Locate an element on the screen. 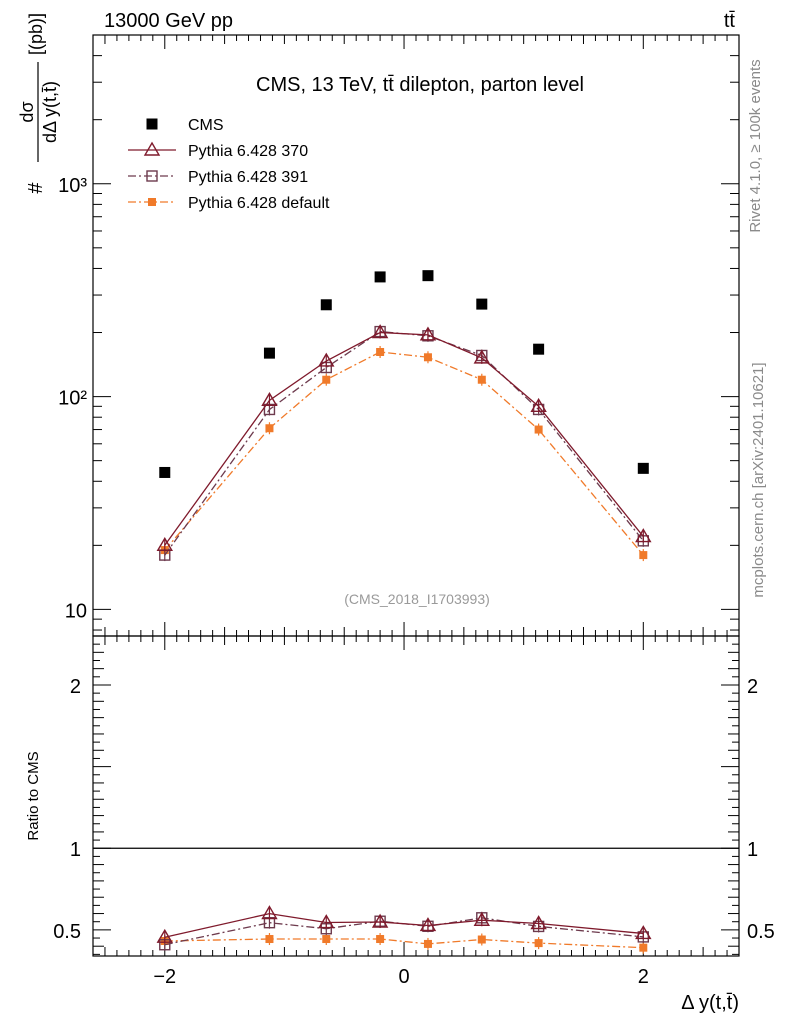 The width and height of the screenshot is (786, 1024). y-label-numerator: dσ is located at coordinates (27, 111).